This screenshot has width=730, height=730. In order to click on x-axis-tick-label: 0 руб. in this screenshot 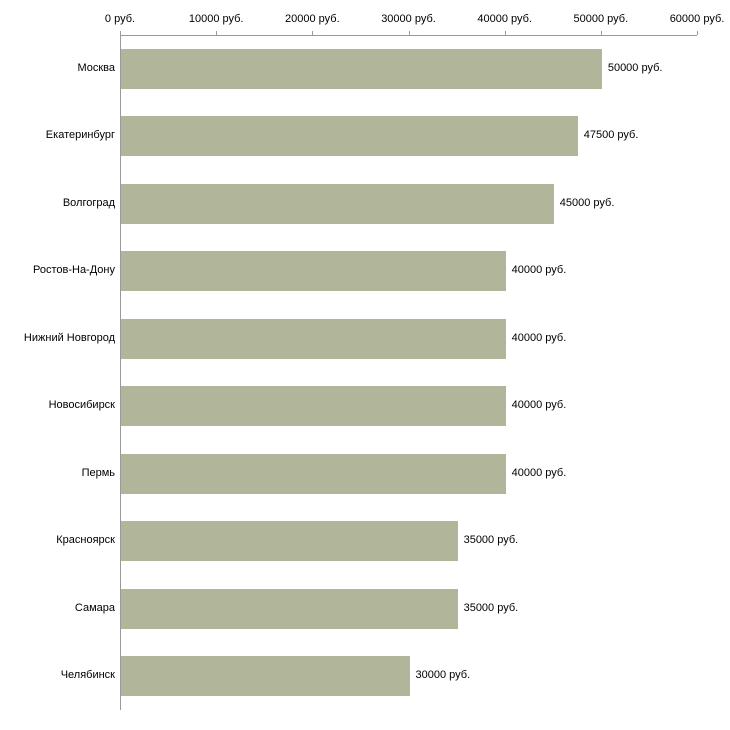, I will do `click(120, 19)`.